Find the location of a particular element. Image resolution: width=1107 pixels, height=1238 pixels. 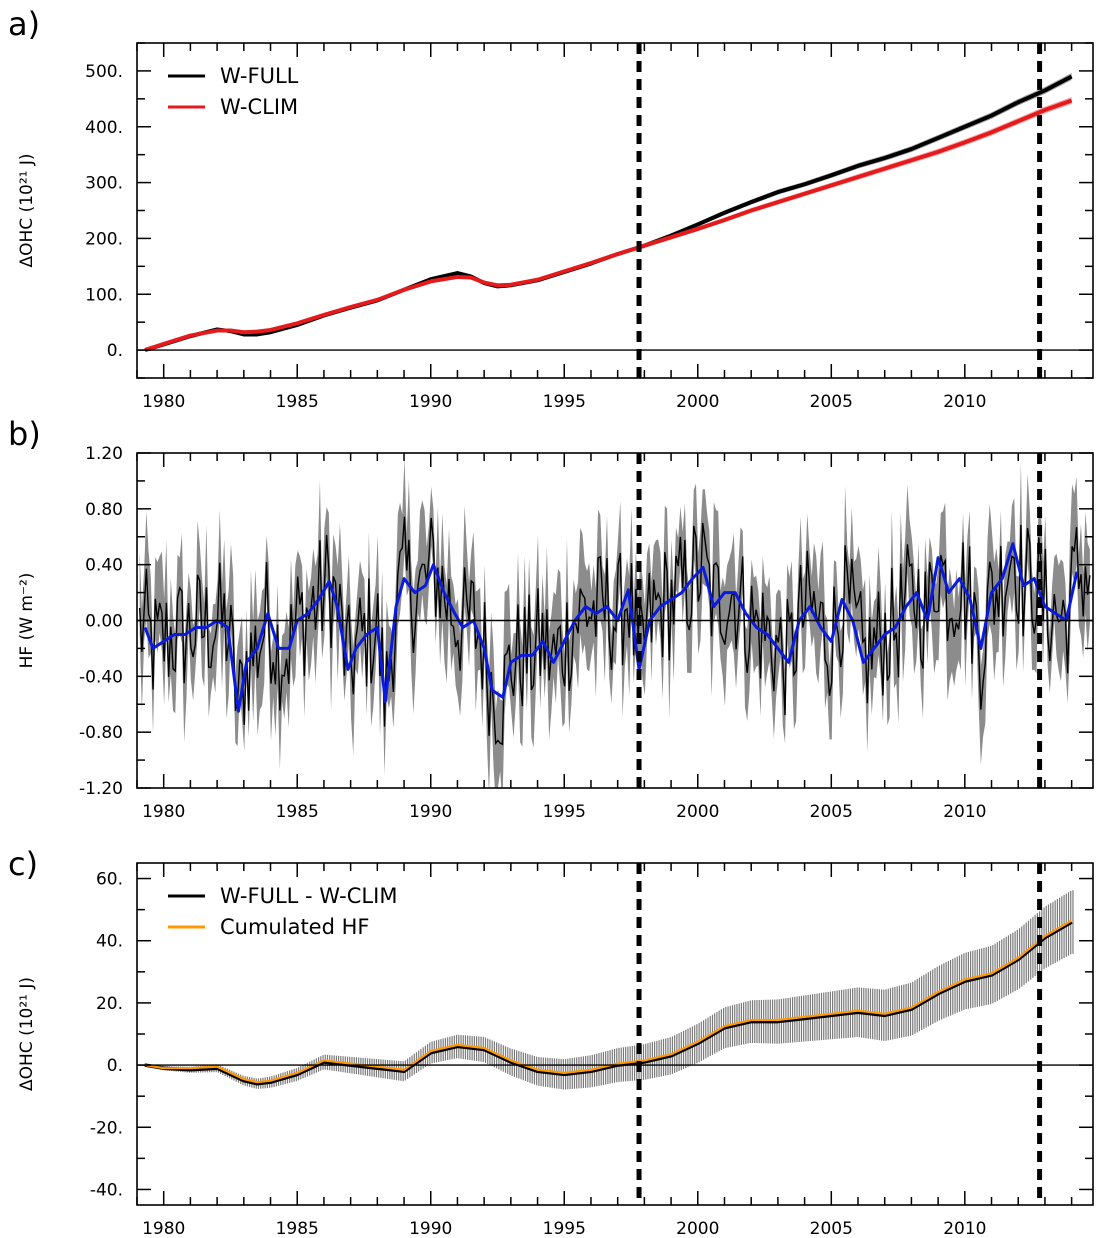

y-tick-label: 100. is located at coordinates (104, 295).